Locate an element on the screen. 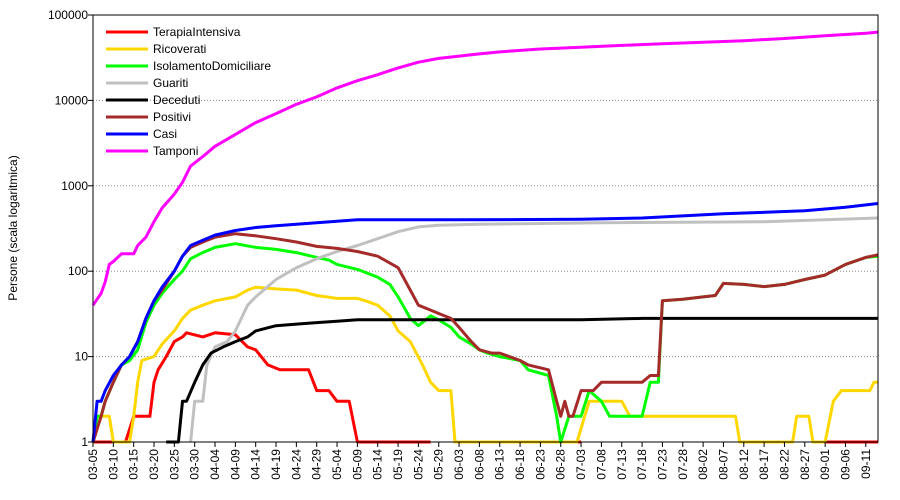  x-tick-label: 05-09 is located at coordinates (357, 464).